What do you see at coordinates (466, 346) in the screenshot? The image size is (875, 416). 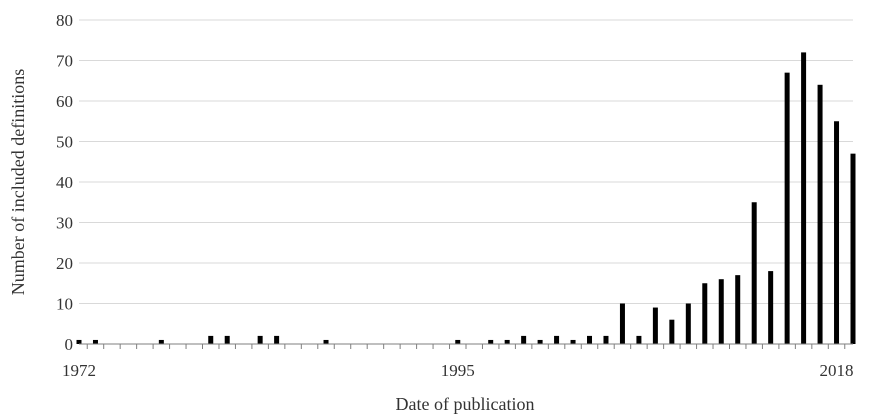 I see `axes` at bounding box center [466, 346].